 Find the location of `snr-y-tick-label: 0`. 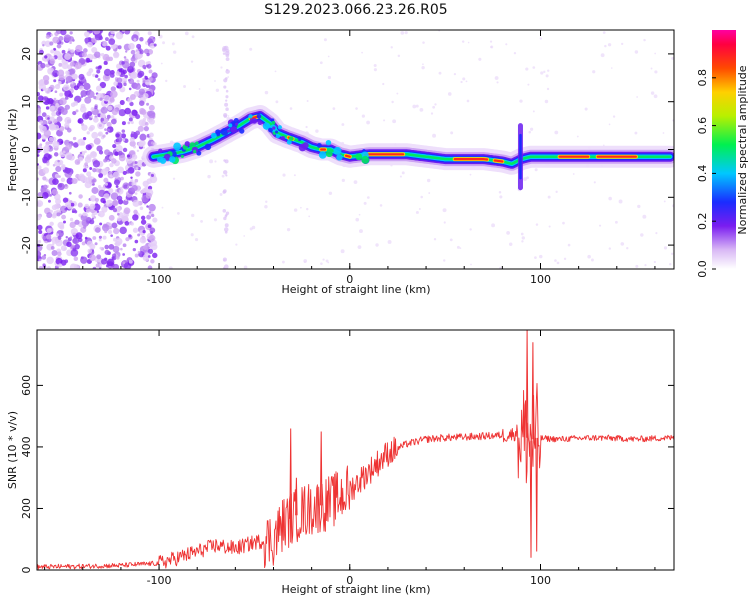

snr-y-tick-label: 0 is located at coordinates (26, 570).